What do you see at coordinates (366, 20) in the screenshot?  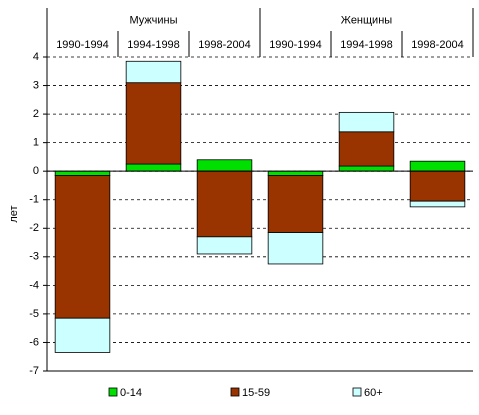 I see `group-label: Женщины` at bounding box center [366, 20].